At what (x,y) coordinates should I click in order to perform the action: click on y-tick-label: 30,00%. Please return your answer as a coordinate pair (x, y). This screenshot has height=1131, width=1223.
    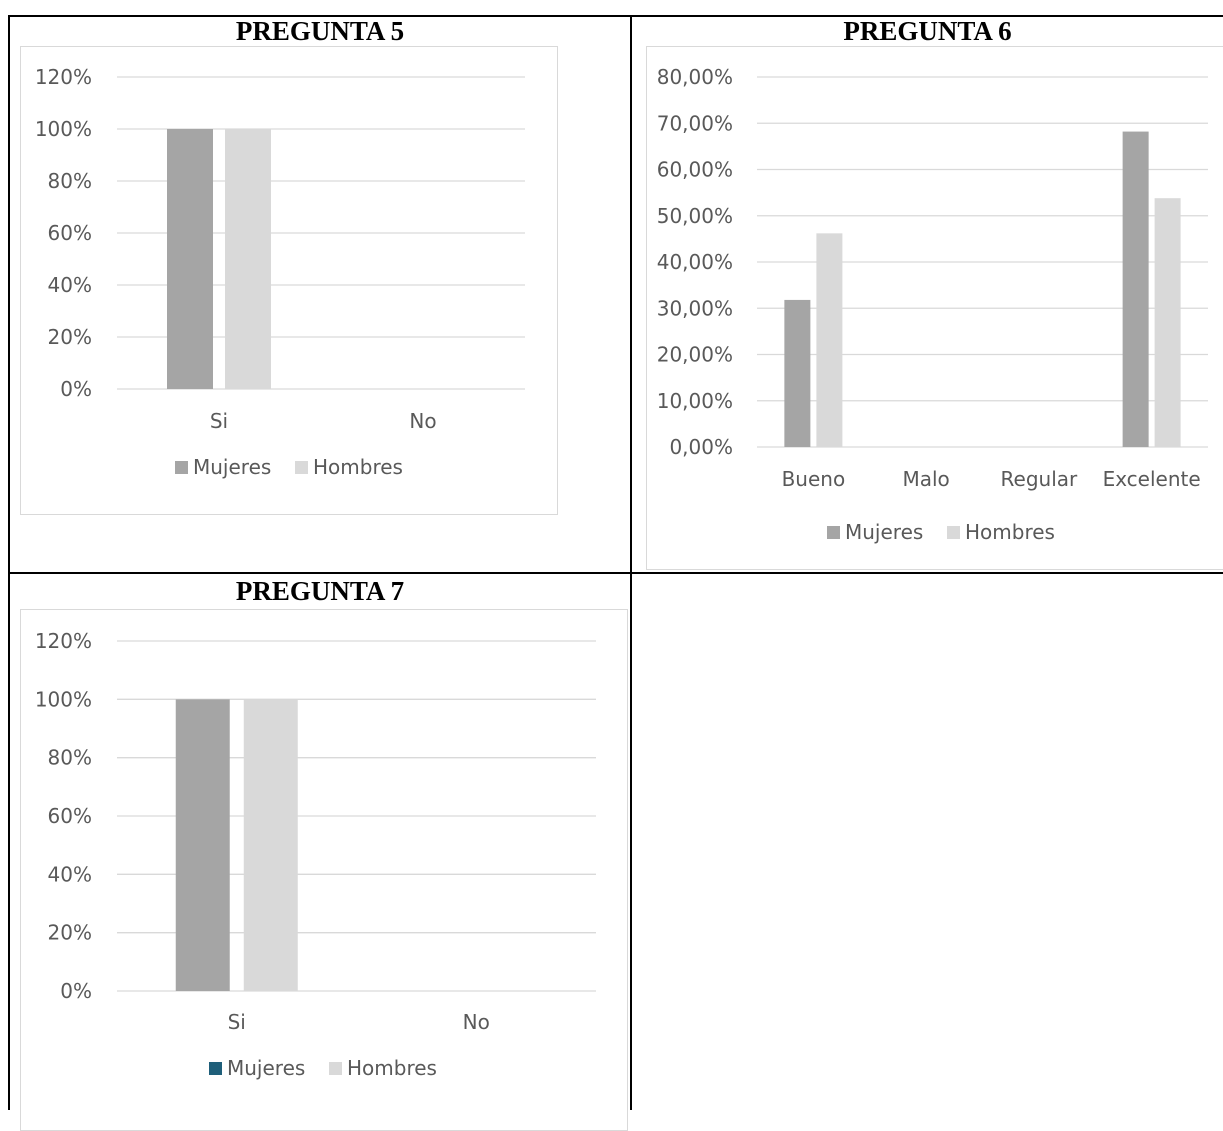
    Looking at the image, I should click on (695, 308).